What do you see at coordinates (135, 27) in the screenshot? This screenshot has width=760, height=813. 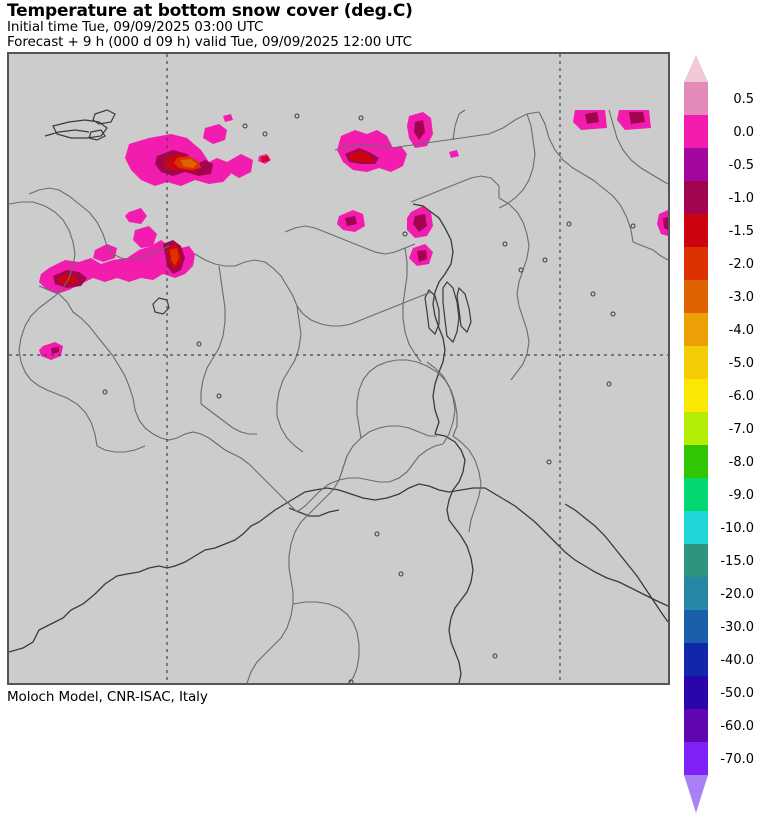 I see `initial-time-line: Initial time Tue, 09/09/2025 03:00 UTC` at bounding box center [135, 27].